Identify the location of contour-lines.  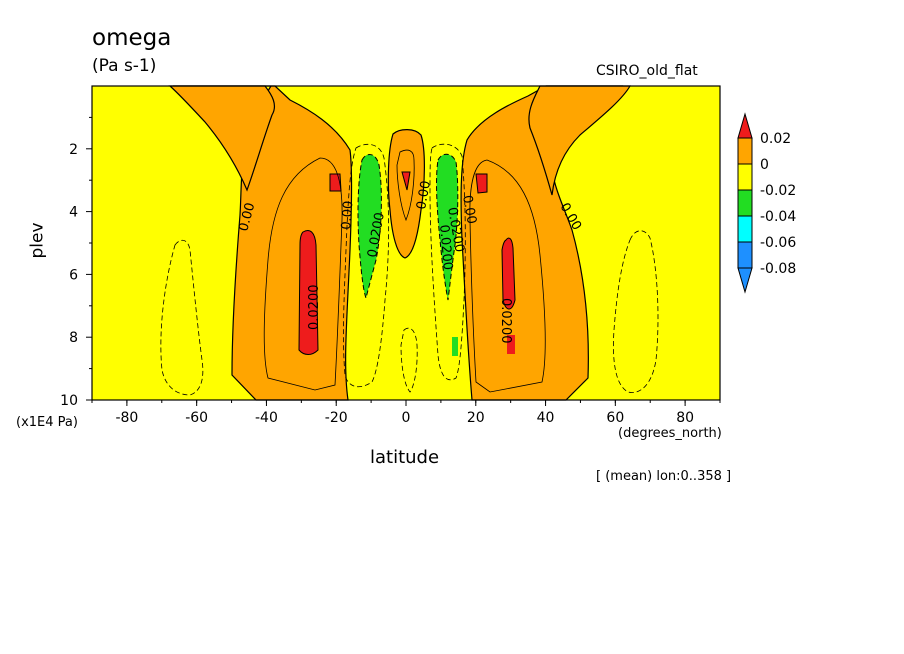
(404, 271).